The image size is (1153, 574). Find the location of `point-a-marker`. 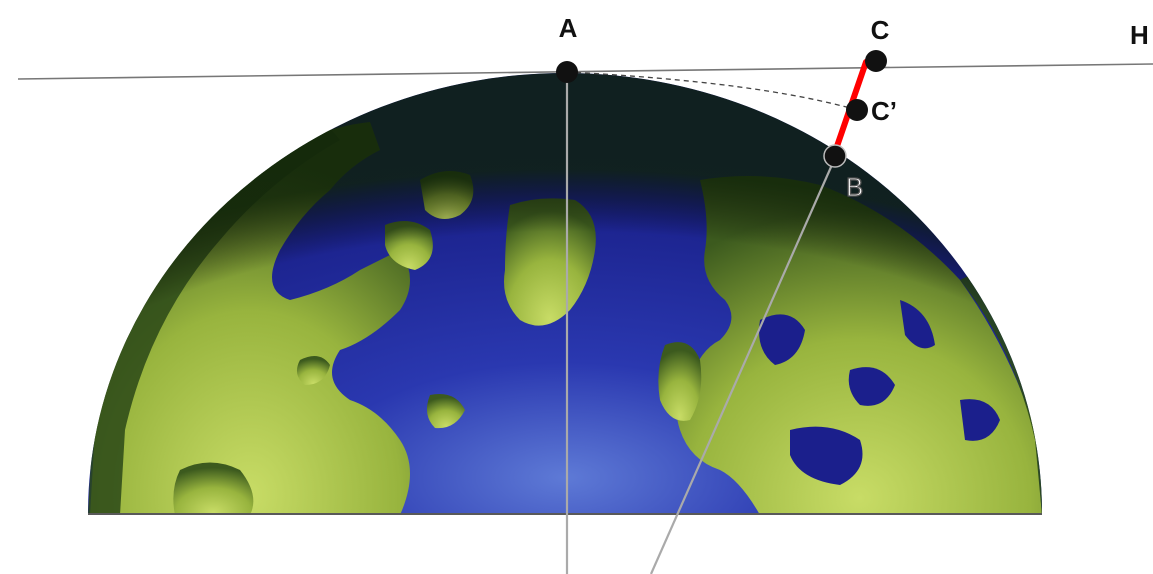

point-a-marker is located at coordinates (567, 72).